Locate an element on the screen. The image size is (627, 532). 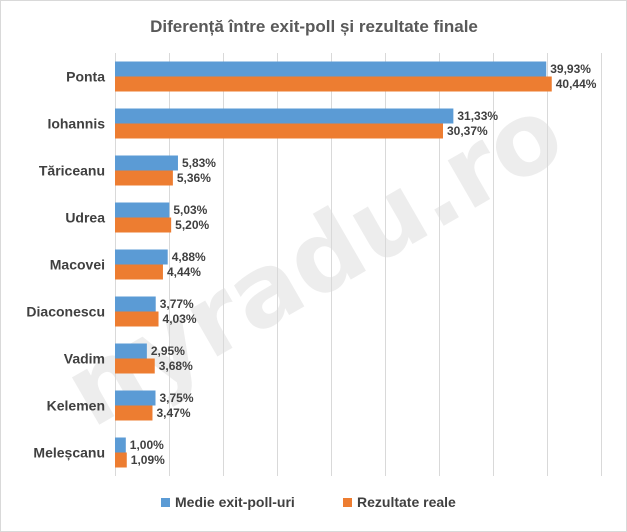
data-label: 2,95% is located at coordinates (168, 351).